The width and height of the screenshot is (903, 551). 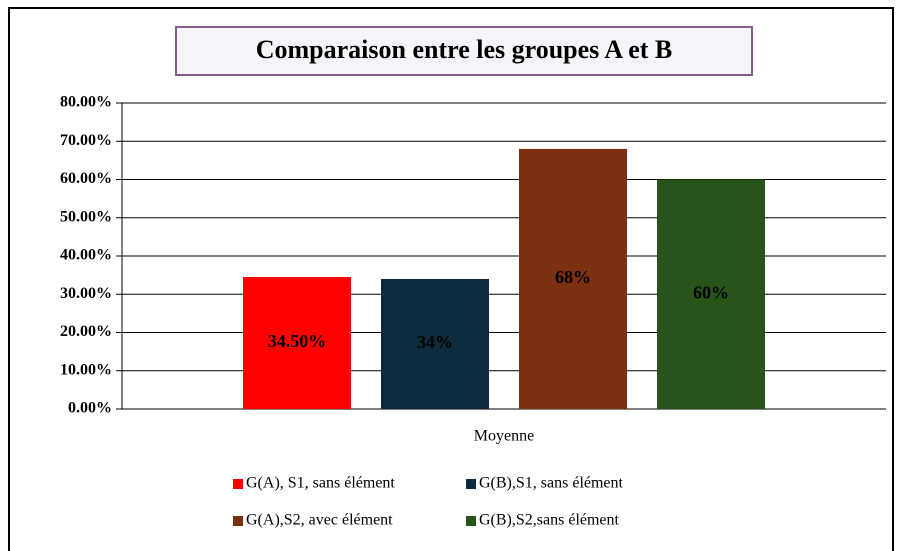 I want to click on legend-label: G(B),S2,sans élément, so click(x=549, y=520).